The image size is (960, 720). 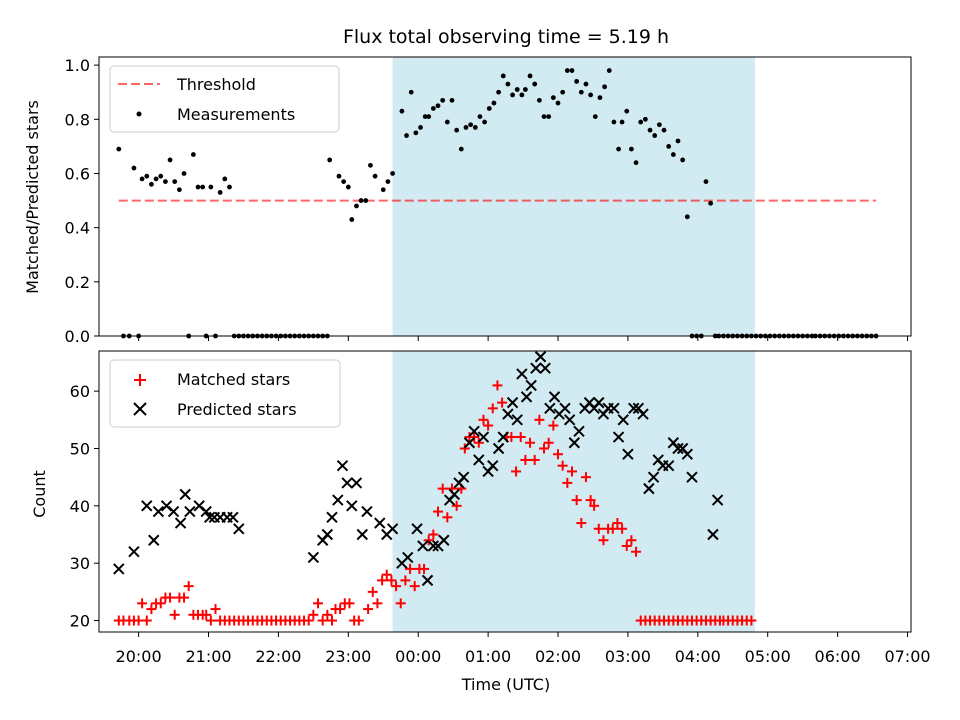 I want to click on bottom-y-axis: 20 30 40 50 60, so click(x=84, y=506).